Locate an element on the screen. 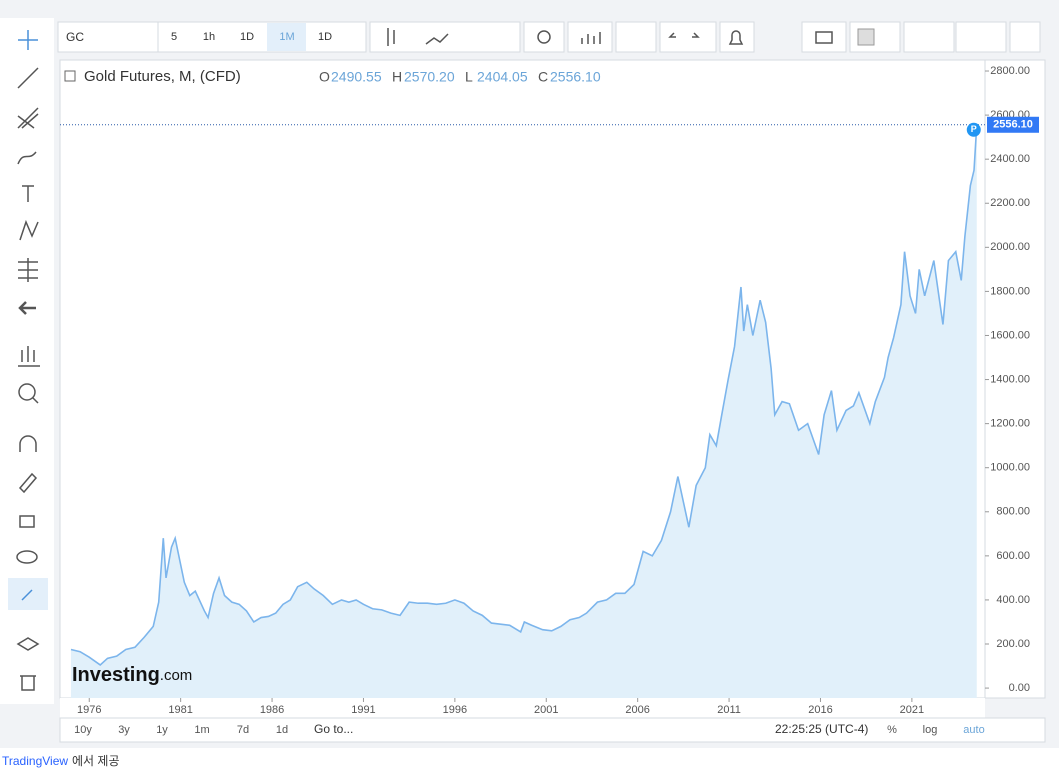 The height and width of the screenshot is (779, 1059). range-button: 7d is located at coordinates (243, 730).